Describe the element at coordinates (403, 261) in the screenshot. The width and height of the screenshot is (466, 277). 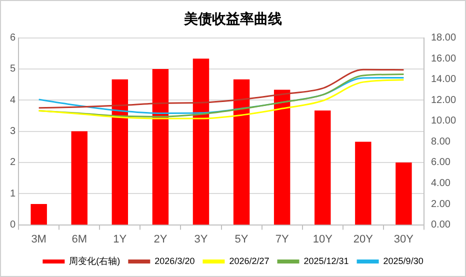
I see `legend-label: 2025/9/30` at that location.